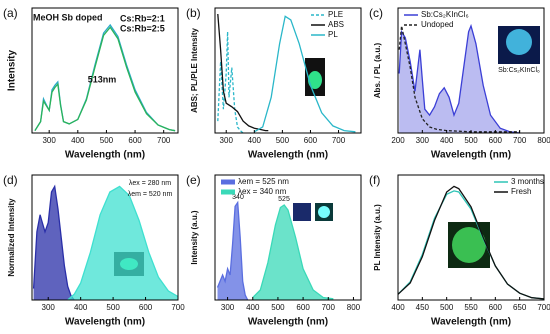 Image resolution: width=550 pixels, height=334 pixels. Describe the element at coordinates (437, 24) in the screenshot. I see `legend-label: Undoped` at that location.